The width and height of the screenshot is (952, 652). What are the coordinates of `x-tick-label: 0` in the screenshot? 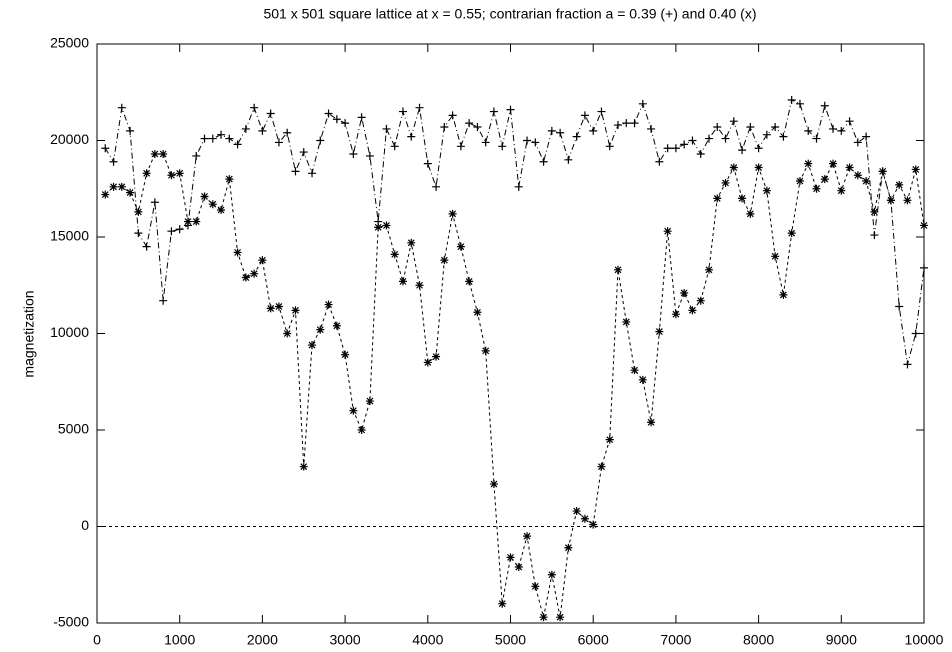 It's located at (97, 640).